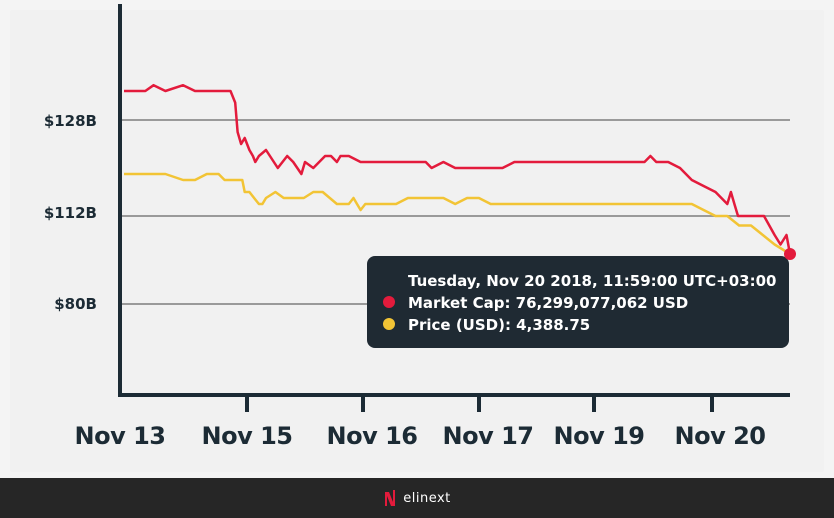 The image size is (834, 518). What do you see at coordinates (372, 436) in the screenshot?
I see `x-tick-label: Nov 16` at bounding box center [372, 436].